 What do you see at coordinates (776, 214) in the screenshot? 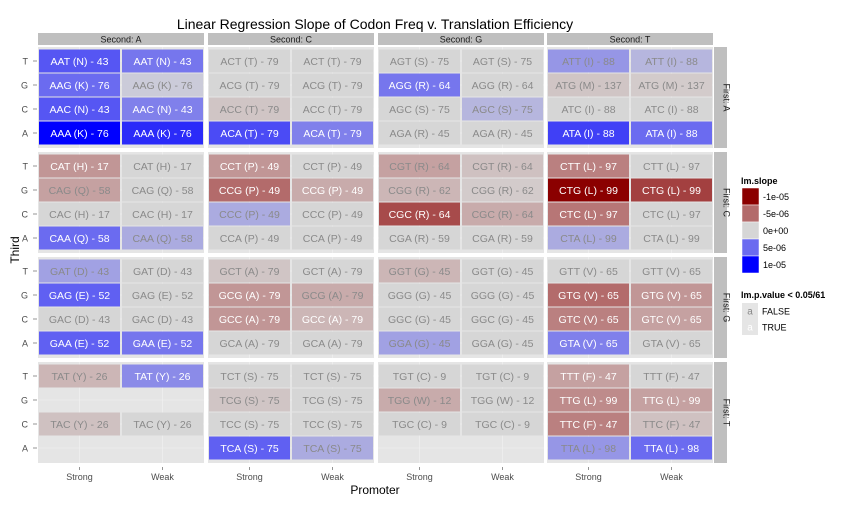
I see `legend-entry-label: -5e-06` at bounding box center [776, 214].